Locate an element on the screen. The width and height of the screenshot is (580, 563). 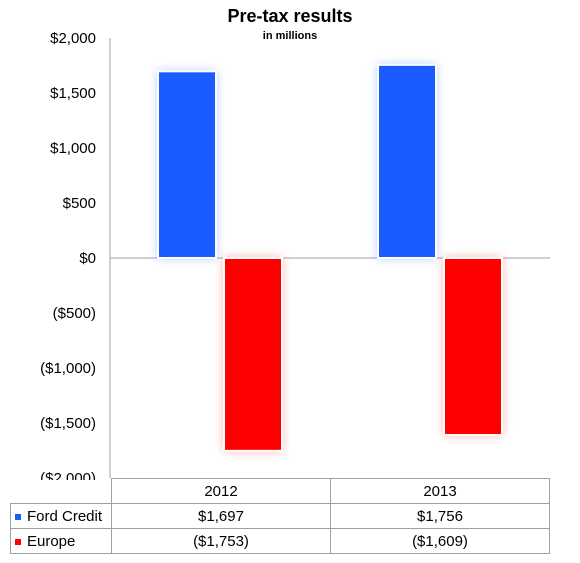
y-tick-label: ($2,000) is located at coordinates (68, 475).